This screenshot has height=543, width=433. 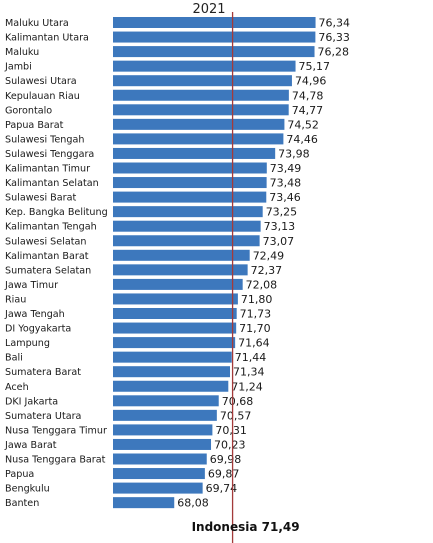 What do you see at coordinates (28, 110) in the screenshot?
I see `category-label: Gorontalo` at bounding box center [28, 110].